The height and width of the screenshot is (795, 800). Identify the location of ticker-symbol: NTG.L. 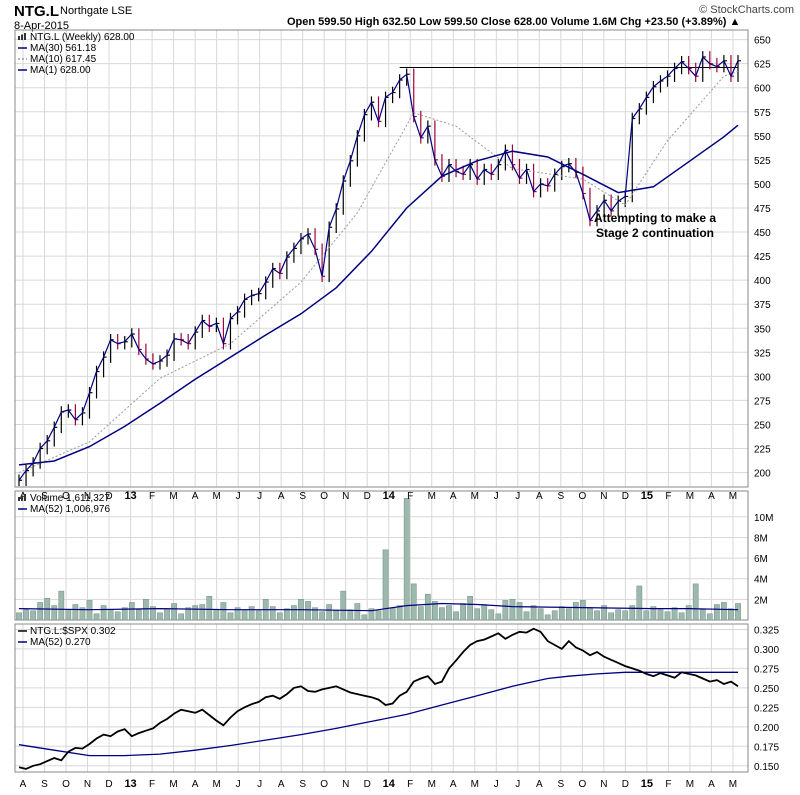
(36, 11).